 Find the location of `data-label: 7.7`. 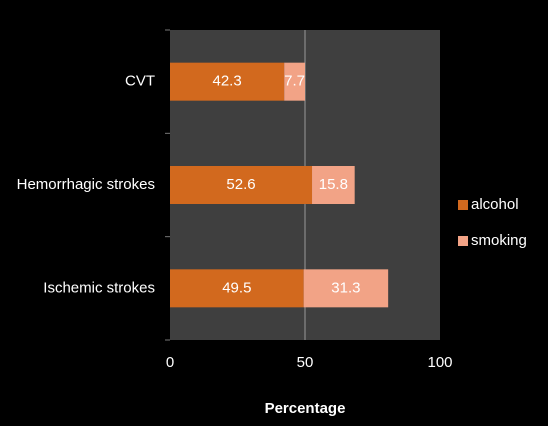

data-label: 7.7 is located at coordinates (294, 81).